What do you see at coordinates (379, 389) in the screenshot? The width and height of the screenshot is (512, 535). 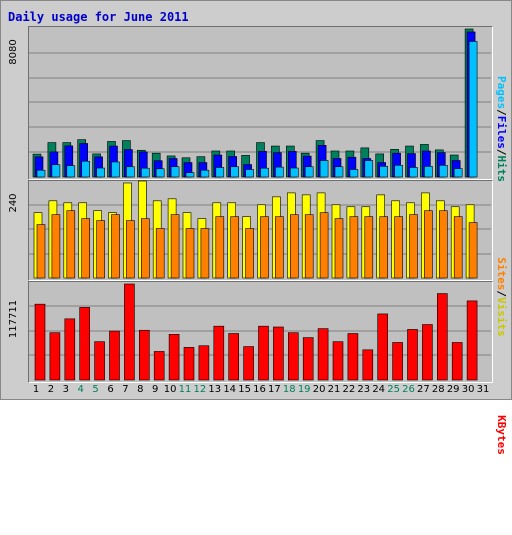 I see `day-label-24: 24` at bounding box center [379, 389].